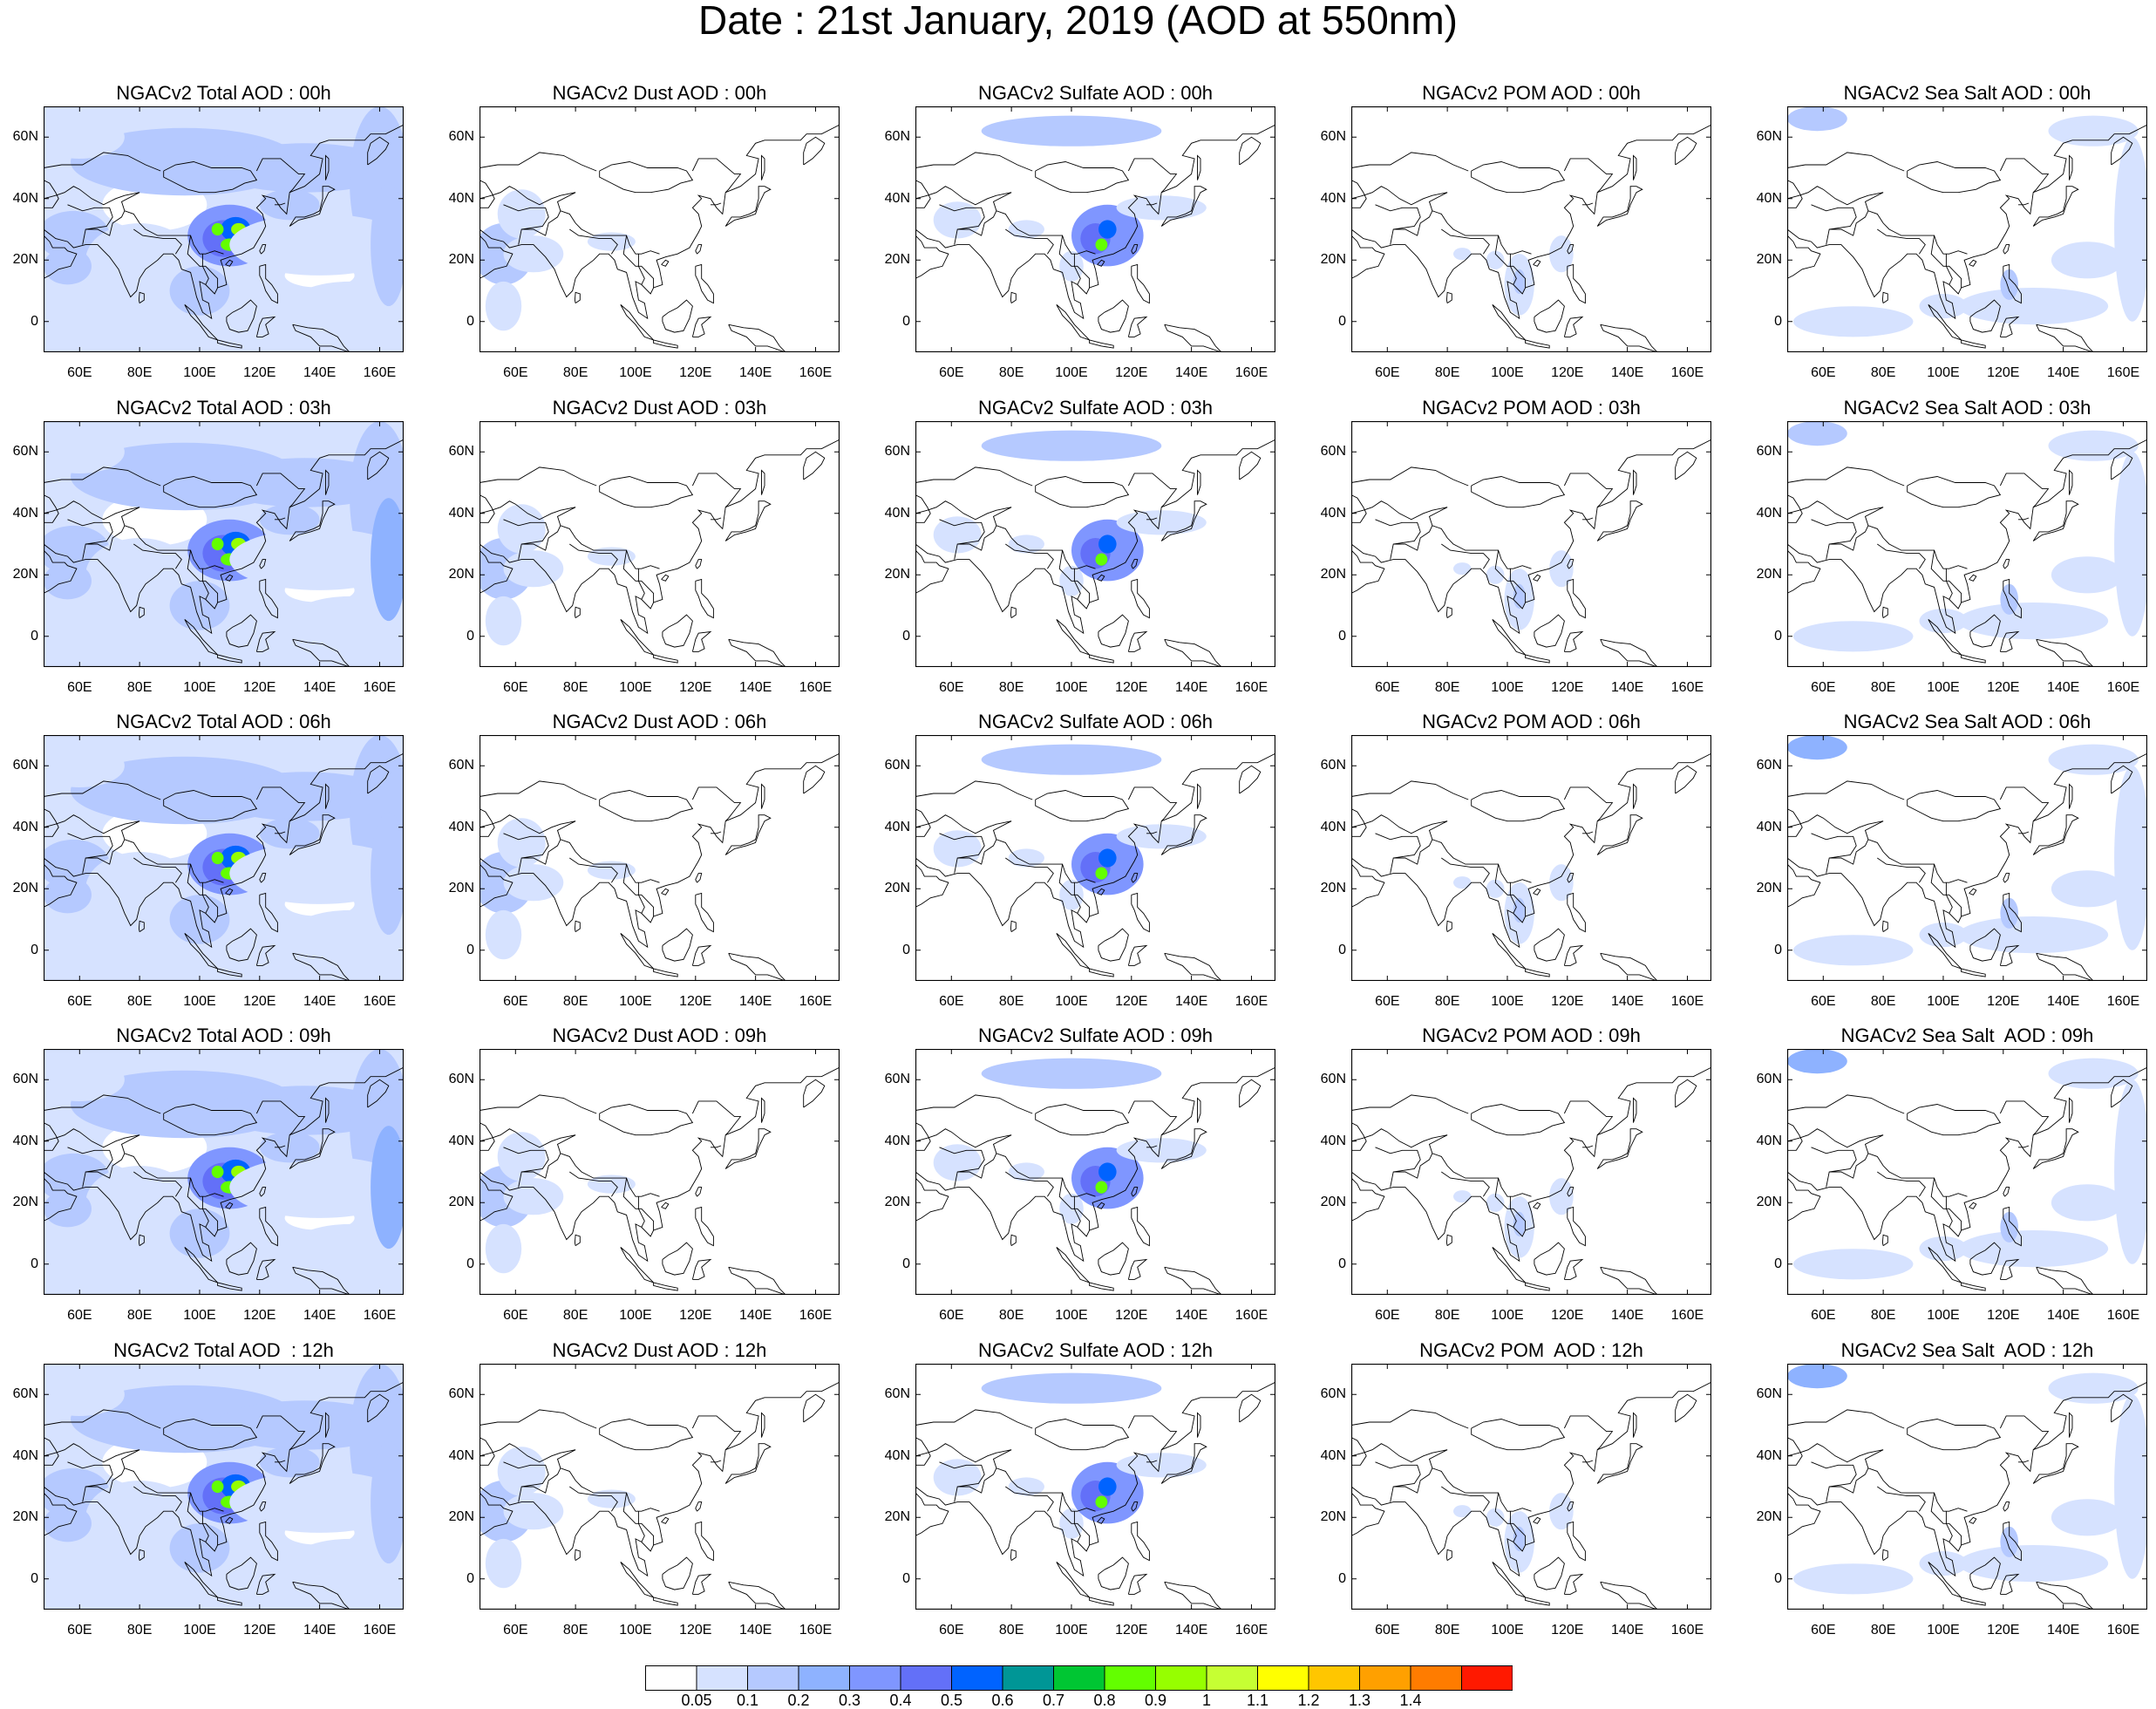 This screenshot has width=2156, height=1709. Describe the element at coordinates (224, 544) in the screenshot. I see `map-plot` at that location.